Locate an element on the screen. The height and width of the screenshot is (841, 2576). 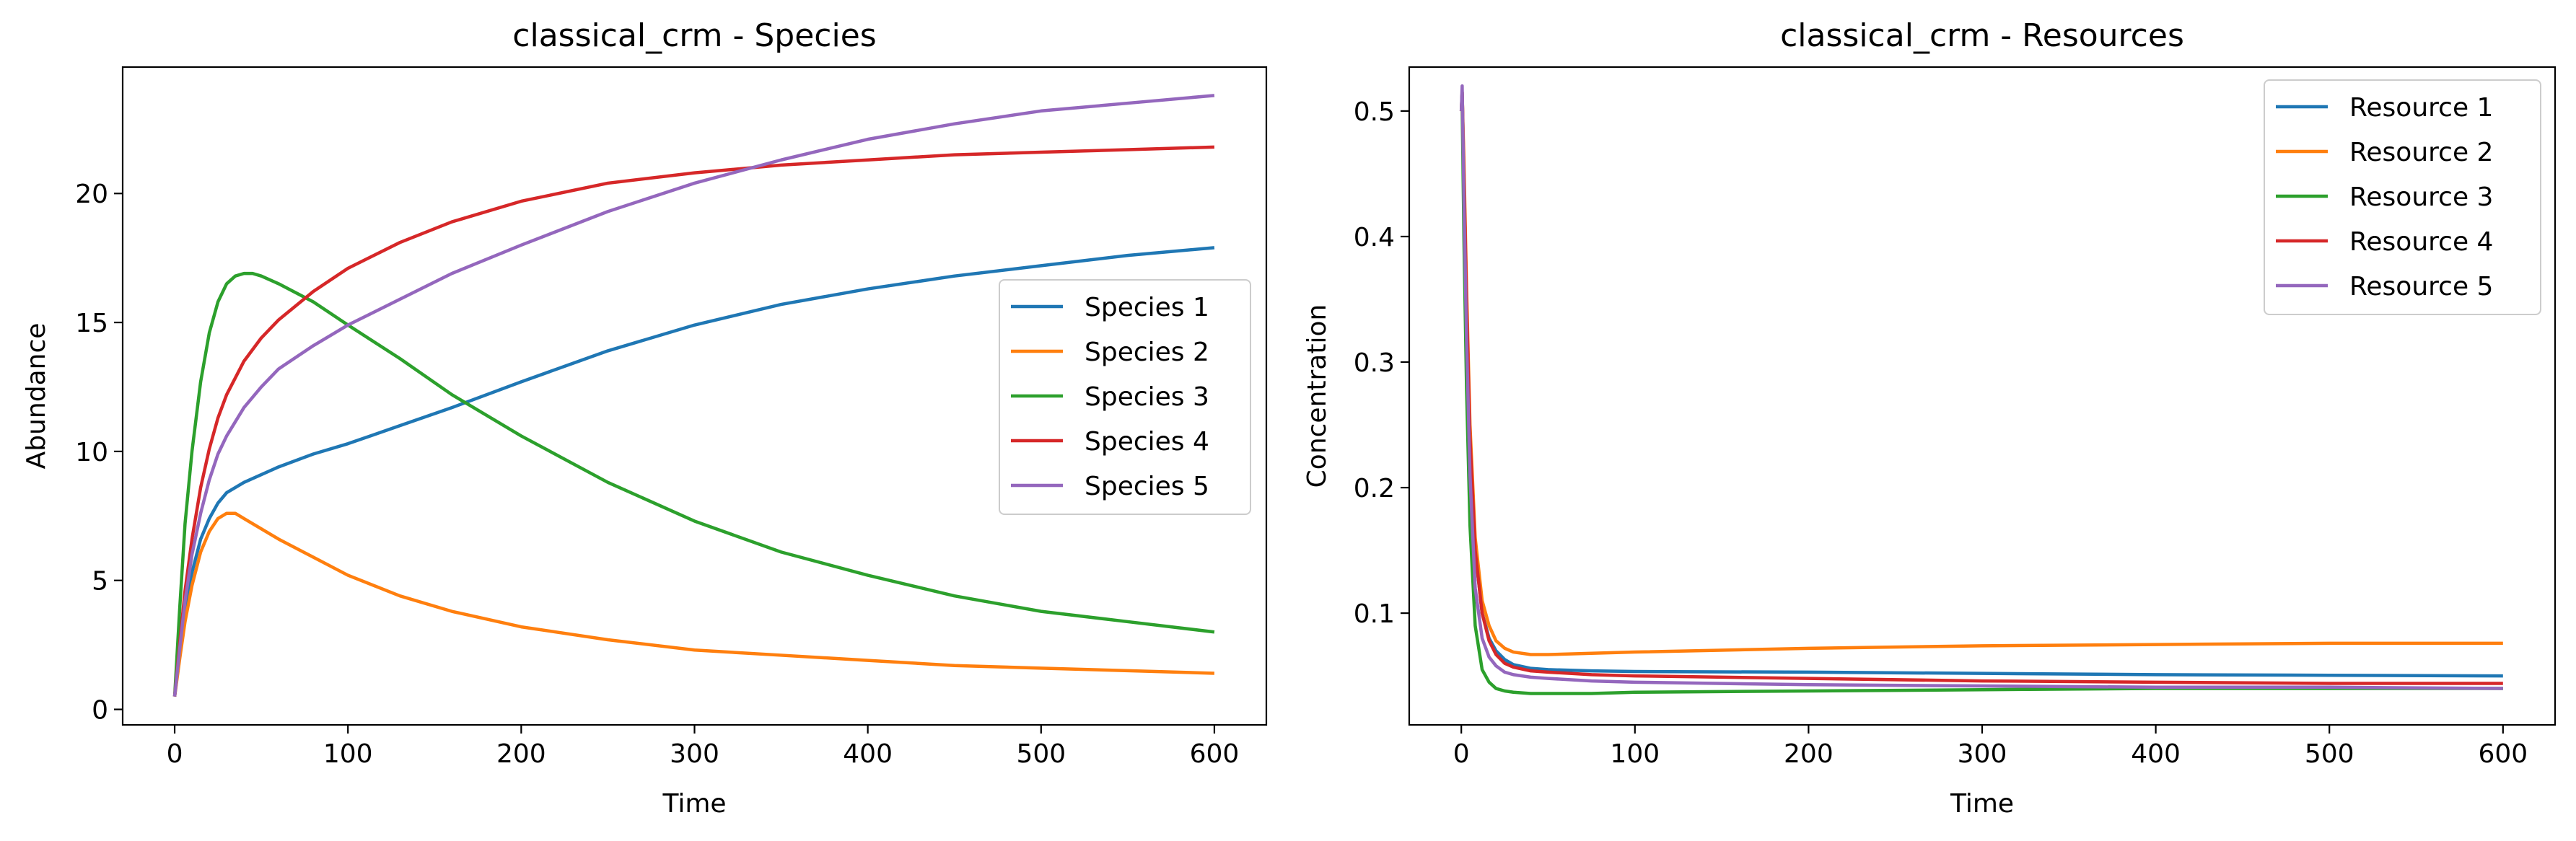
legend-label: Resource 1 is located at coordinates (2421, 108).